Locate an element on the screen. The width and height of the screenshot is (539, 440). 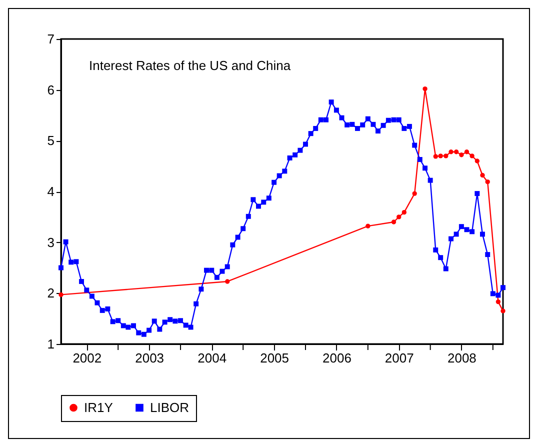
x-tick-label: 2005 is located at coordinates (275, 358).